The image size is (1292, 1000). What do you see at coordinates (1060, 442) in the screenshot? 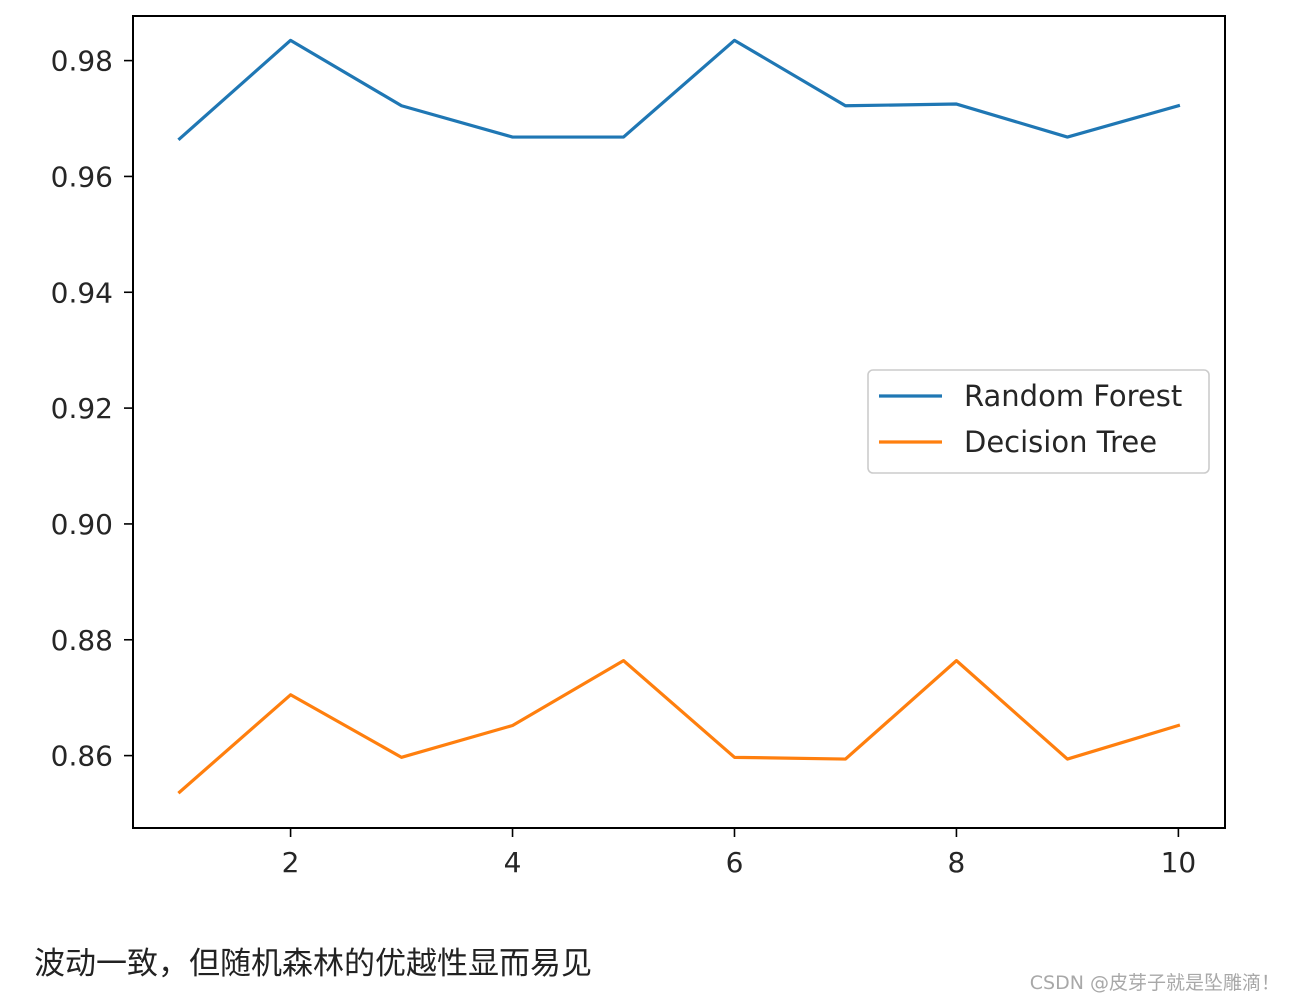
I see `legend-label-1: Decision Tree` at bounding box center [1060, 442].